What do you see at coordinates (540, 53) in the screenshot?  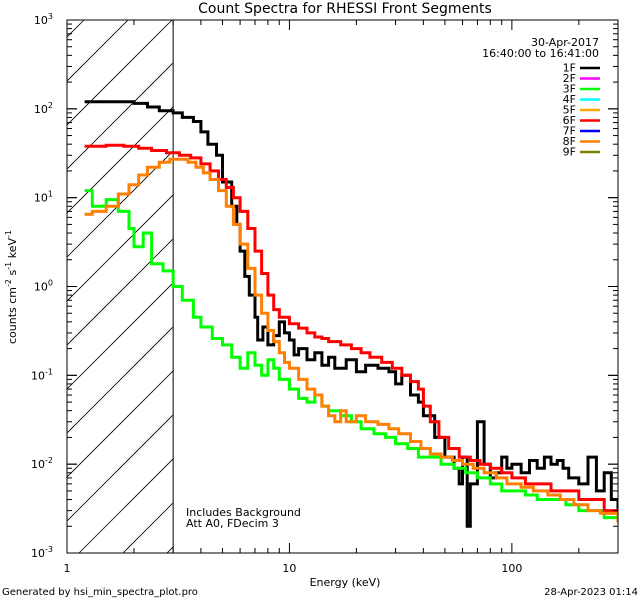 I see `time-range-label: 16:40:00 to 16:41:00` at bounding box center [540, 53].